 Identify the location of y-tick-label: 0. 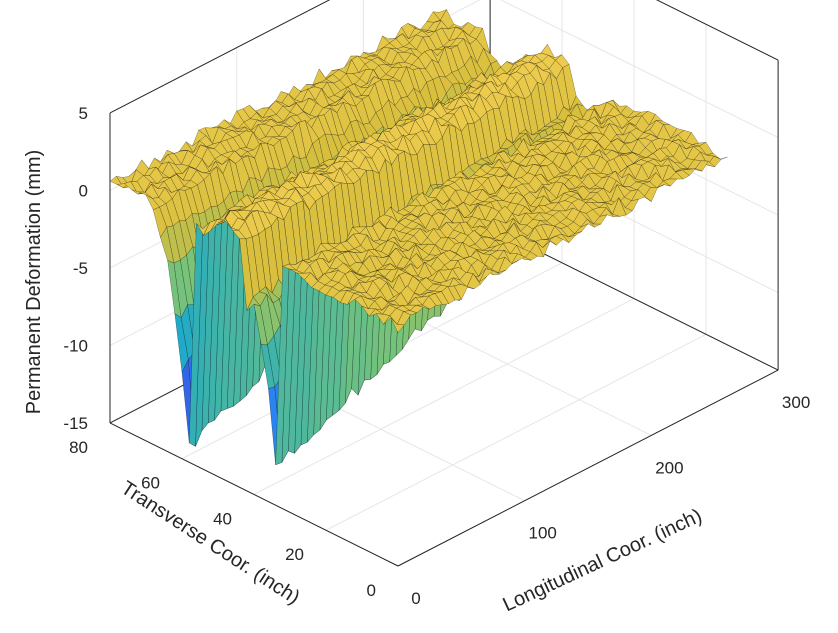
(371, 590).